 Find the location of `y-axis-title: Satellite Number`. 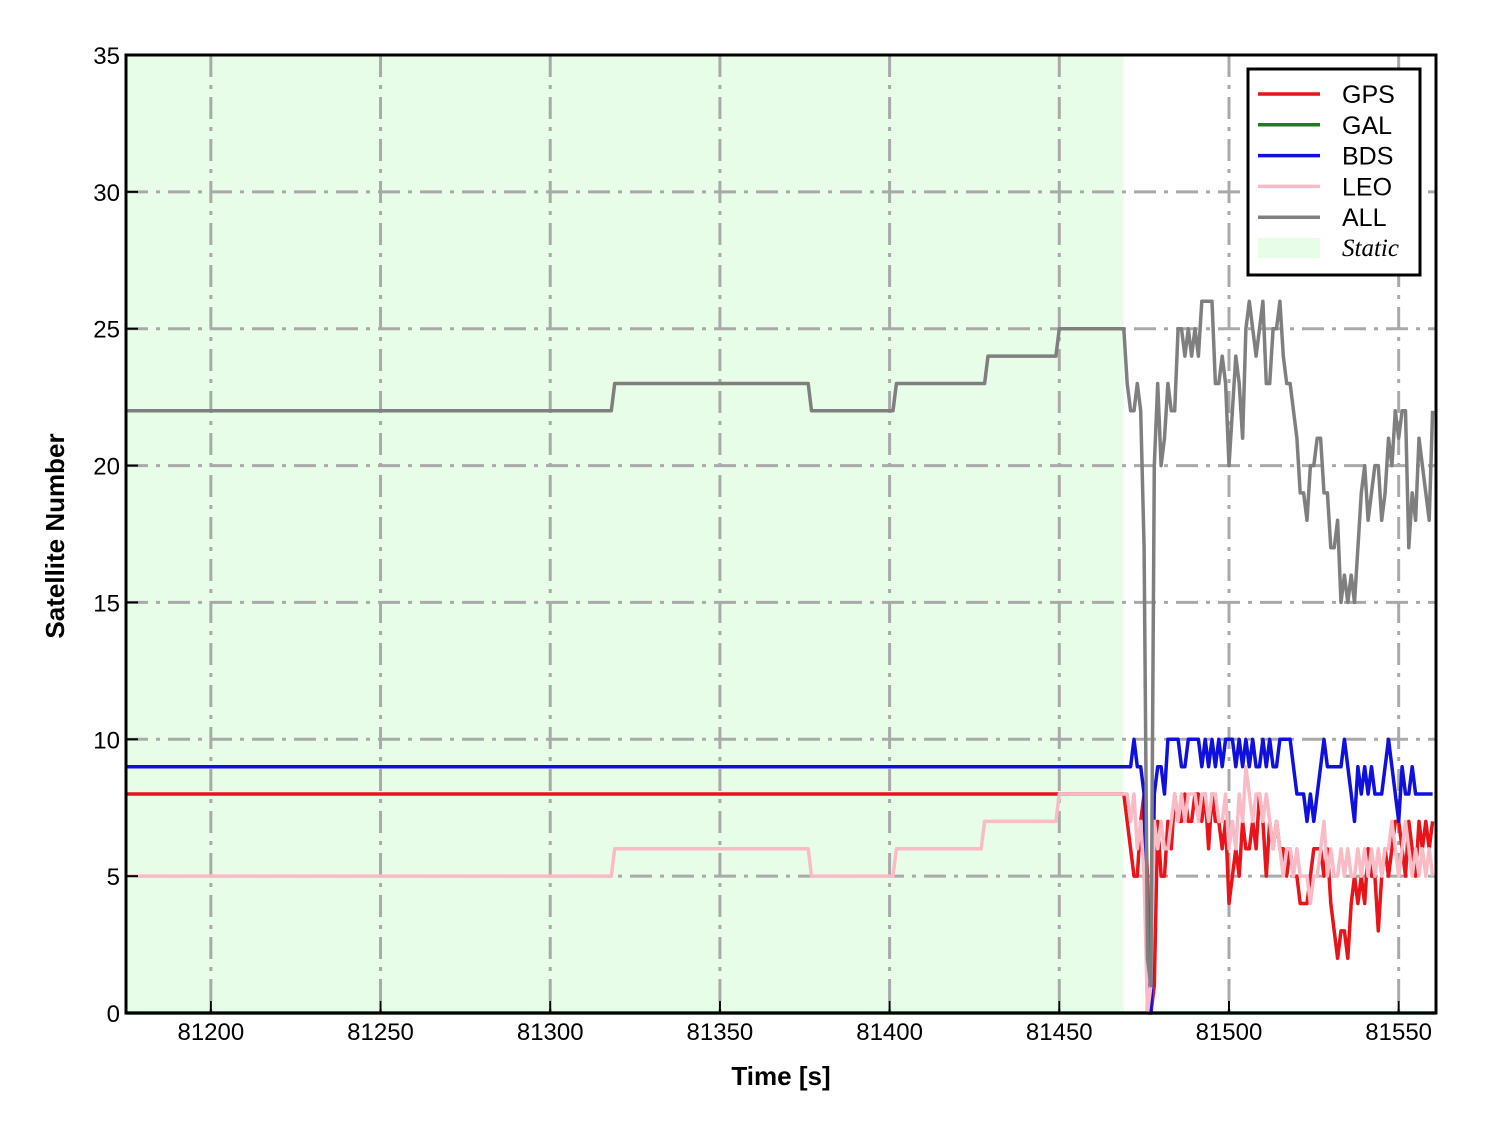

y-axis-title: Satellite Number is located at coordinates (55, 535).